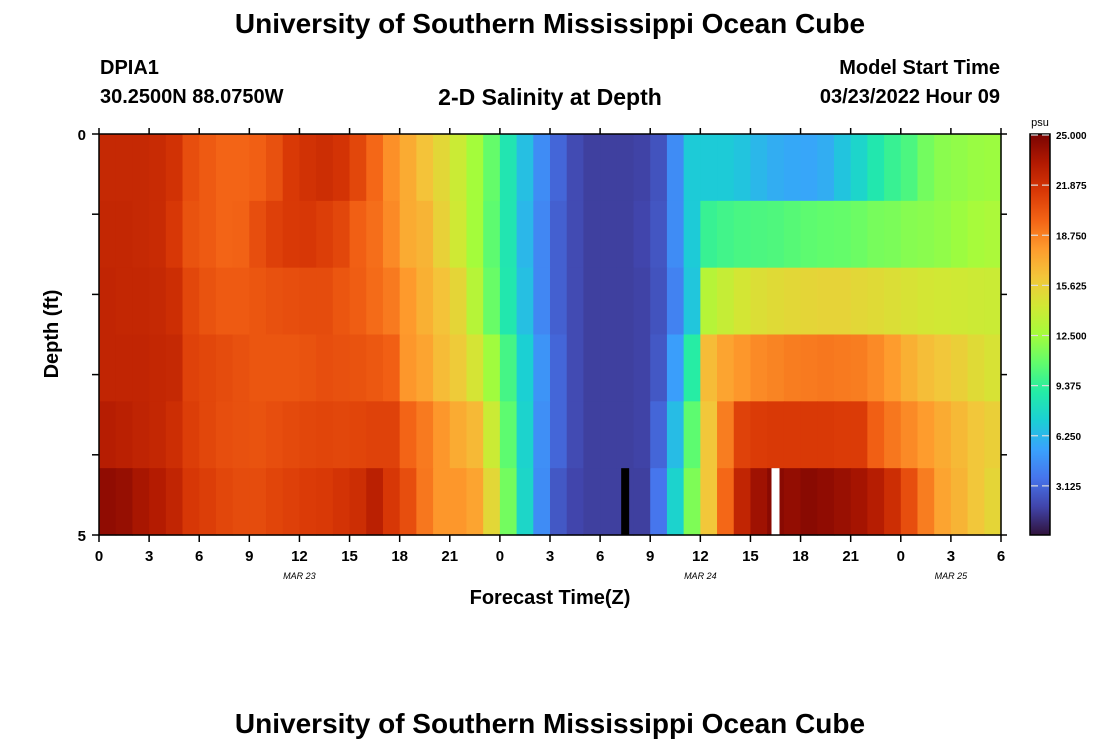 The height and width of the screenshot is (750, 1100). Describe the element at coordinates (1040, 123) in the screenshot. I see `colorbar-units: psu` at that location.